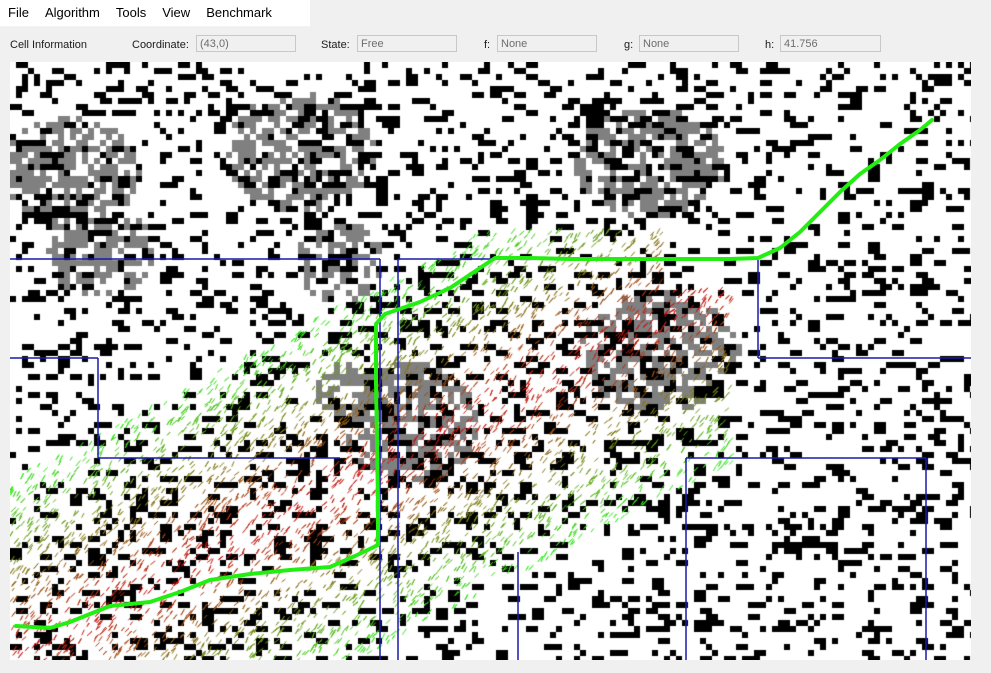 The image size is (991, 673). I want to click on cell-info-label: Cell Information, so click(49, 45).